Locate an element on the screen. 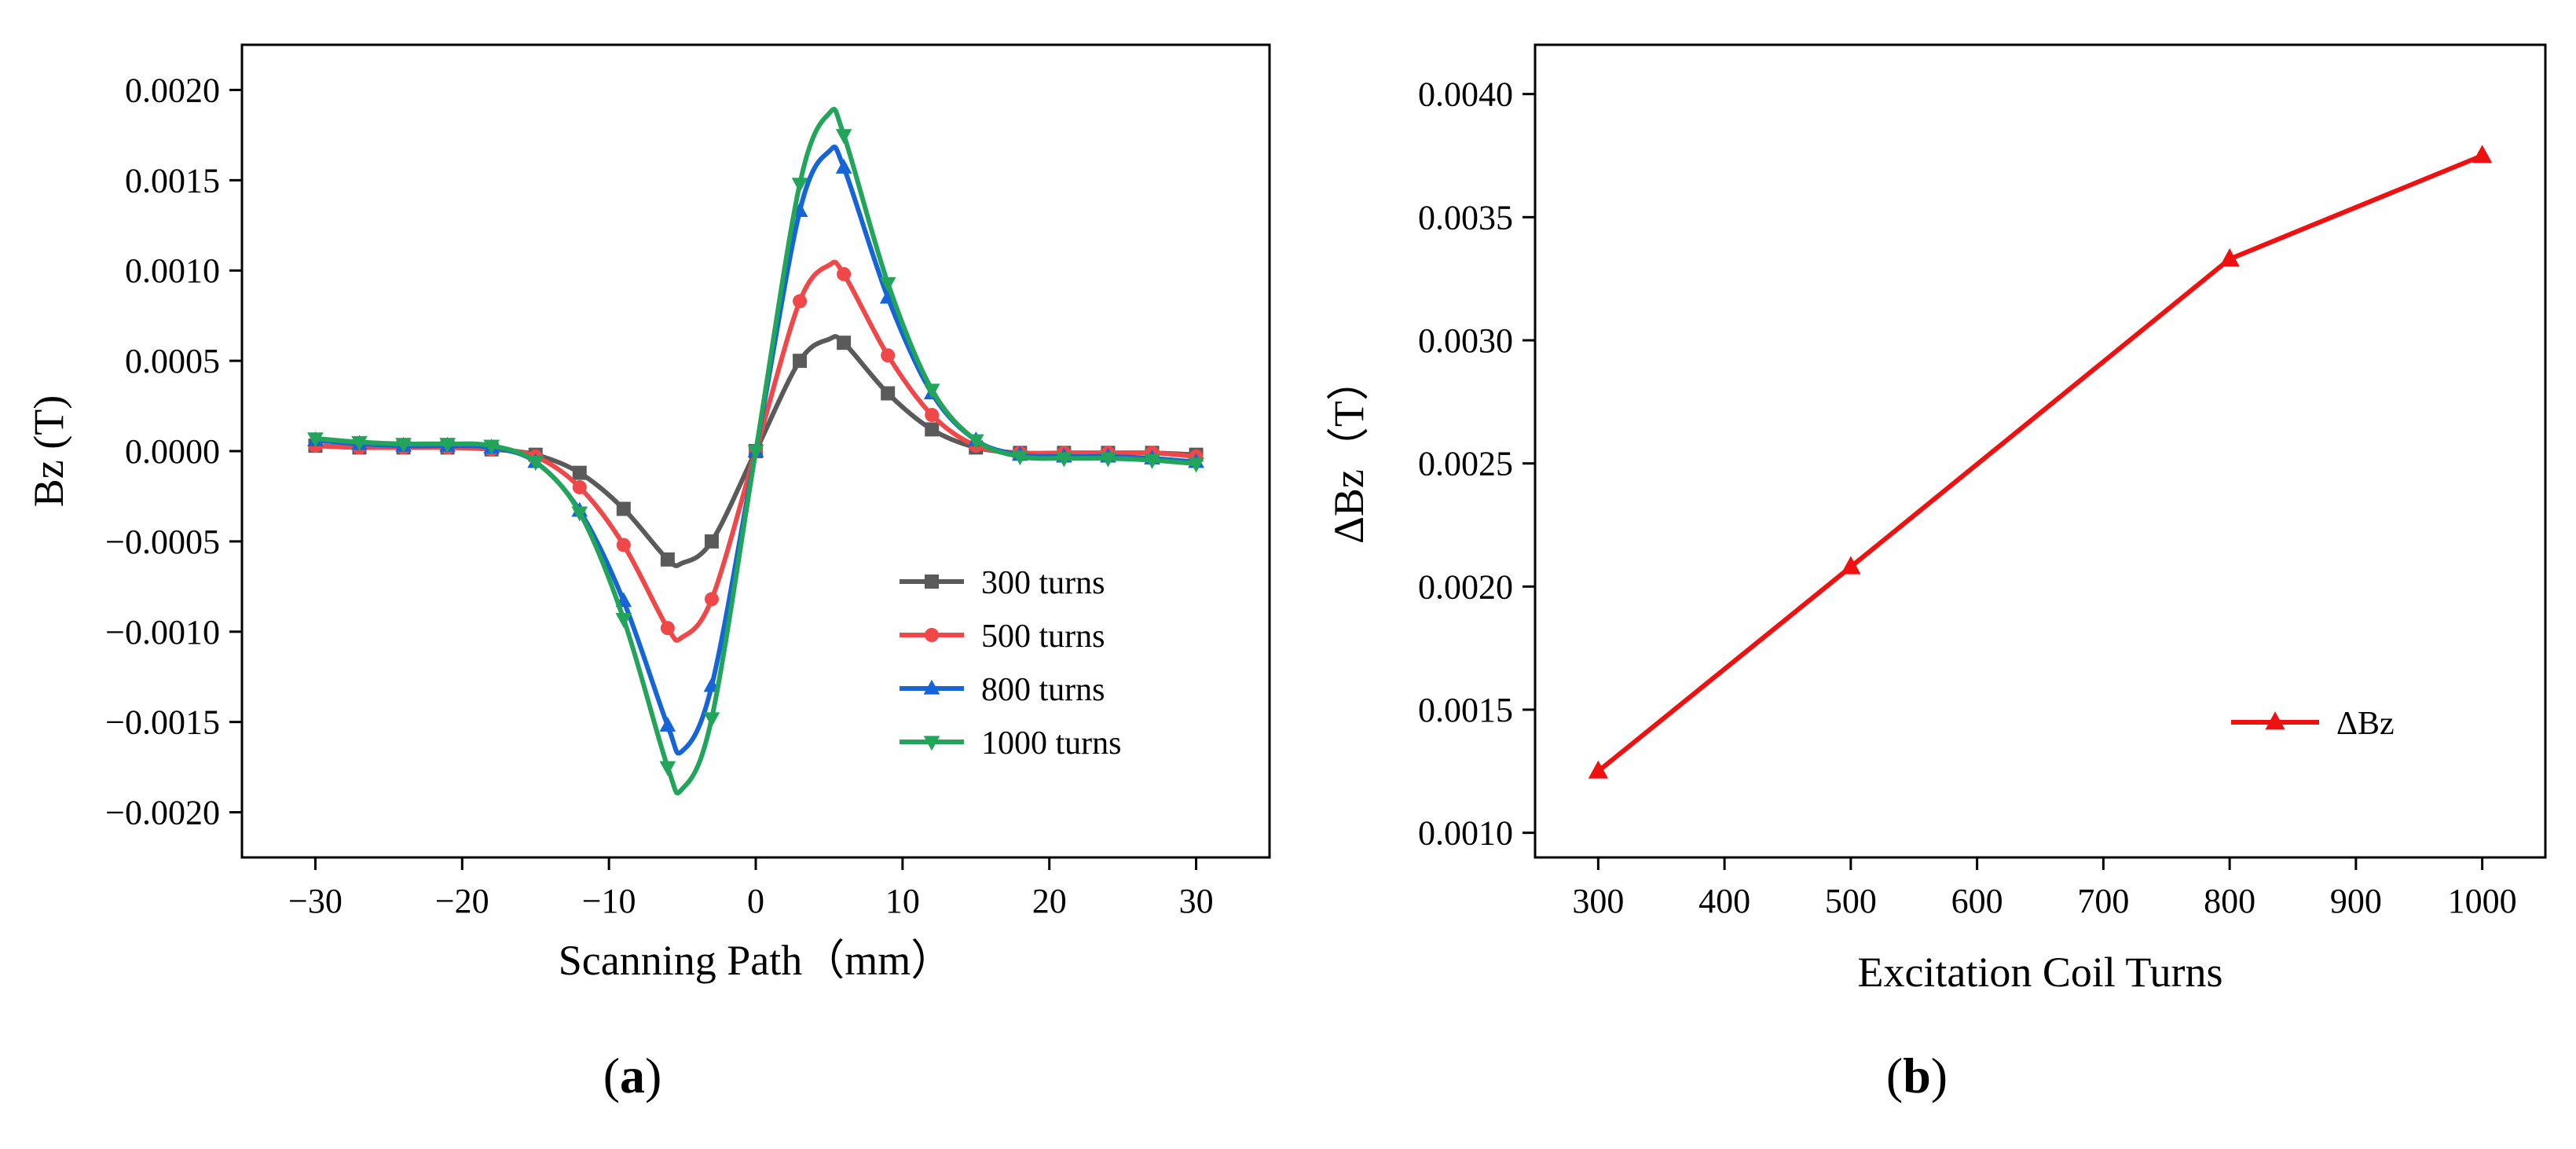  y-tick-label: 0.0035 is located at coordinates (1465, 217).